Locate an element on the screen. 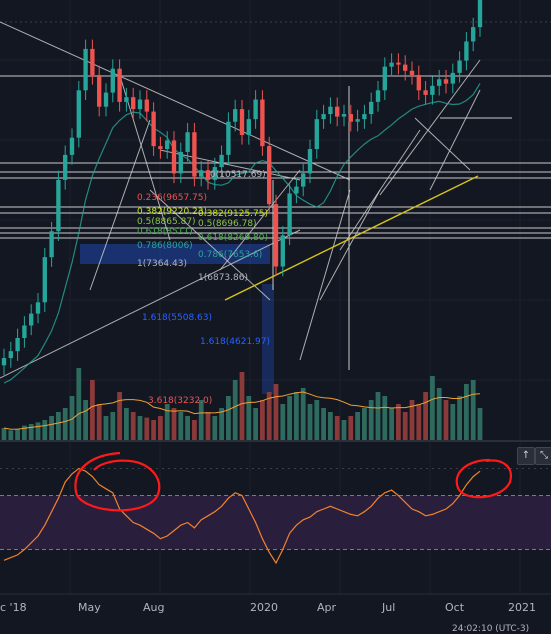  fib-level-label: 0.786(8006) is located at coordinates (165, 246).